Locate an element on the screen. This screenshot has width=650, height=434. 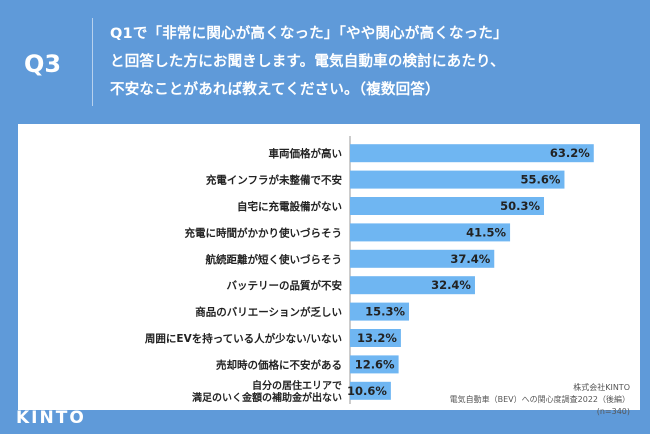
question-line: Q1で「非常に関心が高くなった」「やや関心が高くなった」 is located at coordinates (309, 34).